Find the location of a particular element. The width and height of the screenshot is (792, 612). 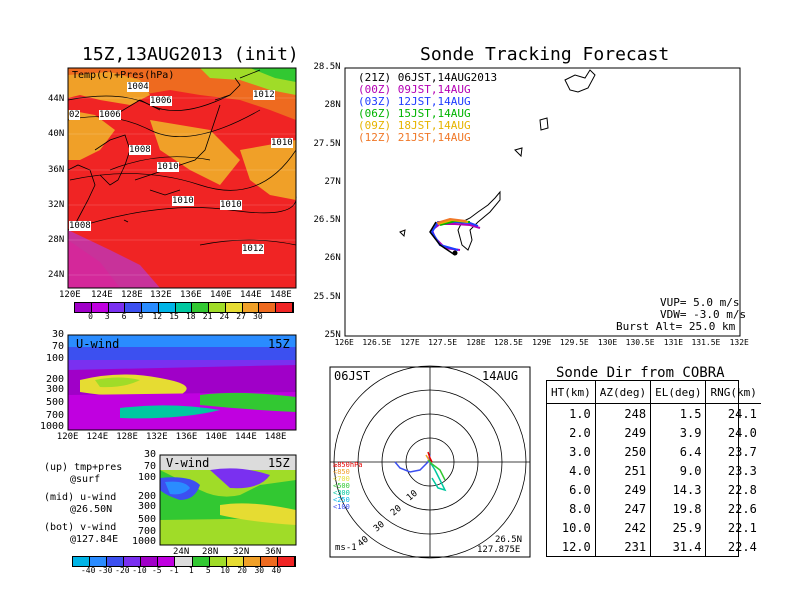

table-cell: 22.8 is located at coordinates (742, 489).